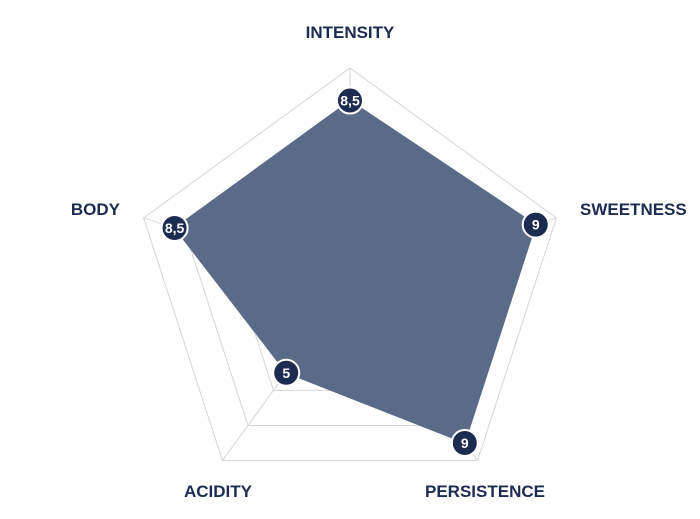 Image resolution: width=700 pixels, height=519 pixels. Describe the element at coordinates (218, 491) in the screenshot. I see `axis-label-acidity: ACIDITY` at that location.